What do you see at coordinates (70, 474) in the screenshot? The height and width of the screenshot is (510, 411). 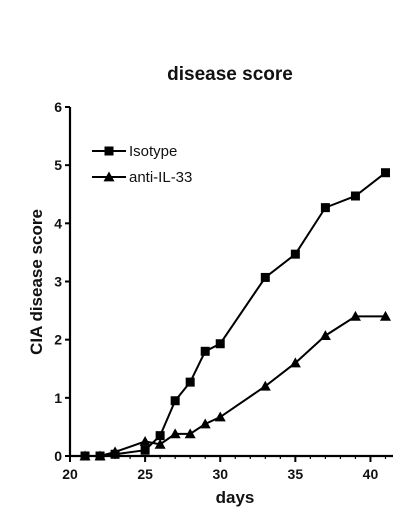 I see `x-tick-label: 20` at bounding box center [70, 474].